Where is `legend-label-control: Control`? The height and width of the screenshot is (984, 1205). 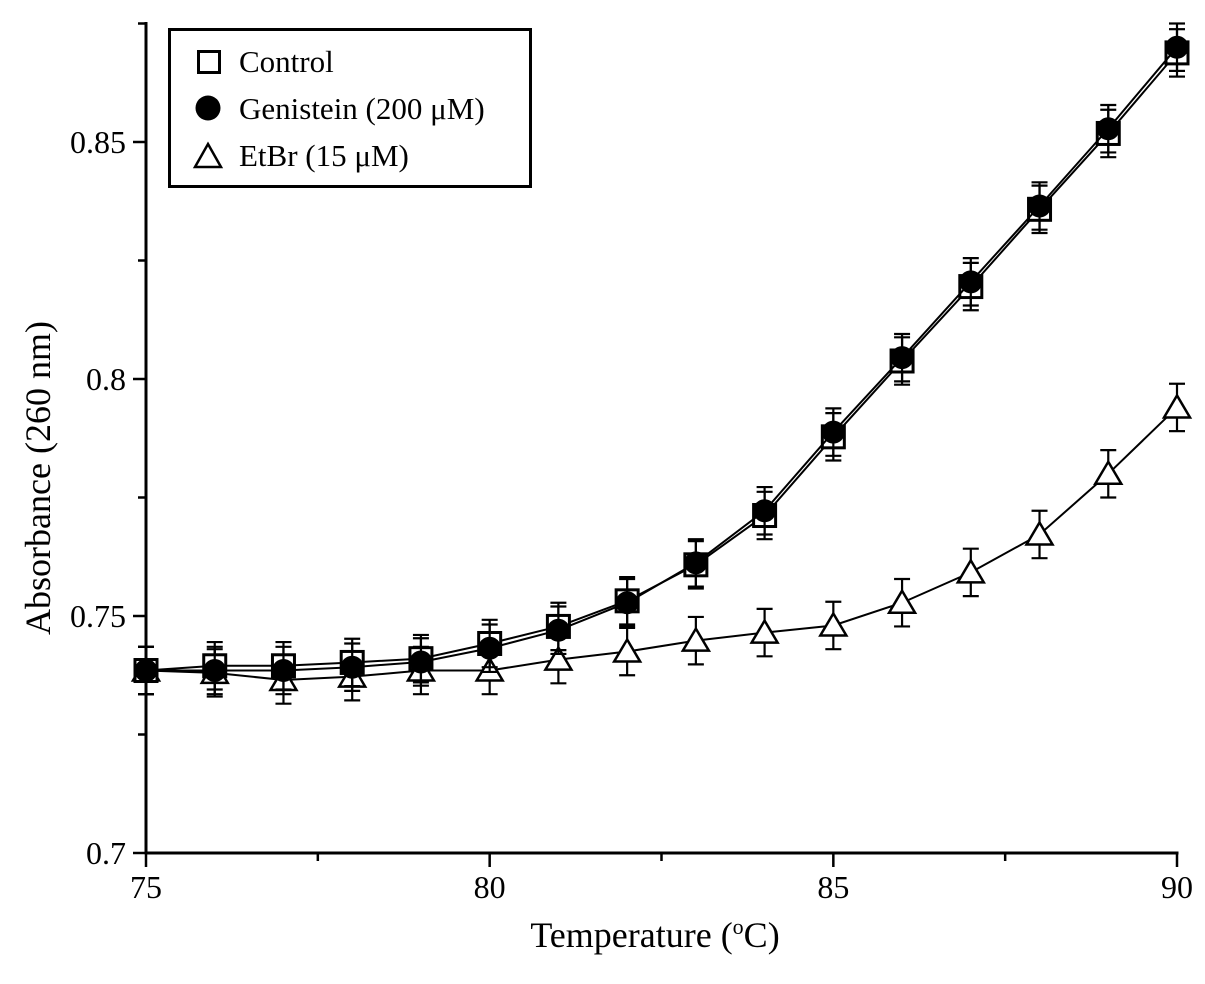
legend-label-control: Control is located at coordinates (286, 61).